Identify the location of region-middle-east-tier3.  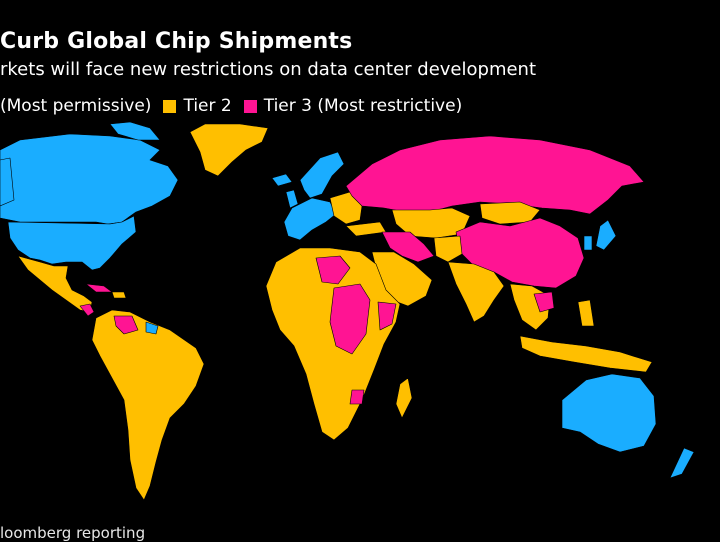
(408, 247).